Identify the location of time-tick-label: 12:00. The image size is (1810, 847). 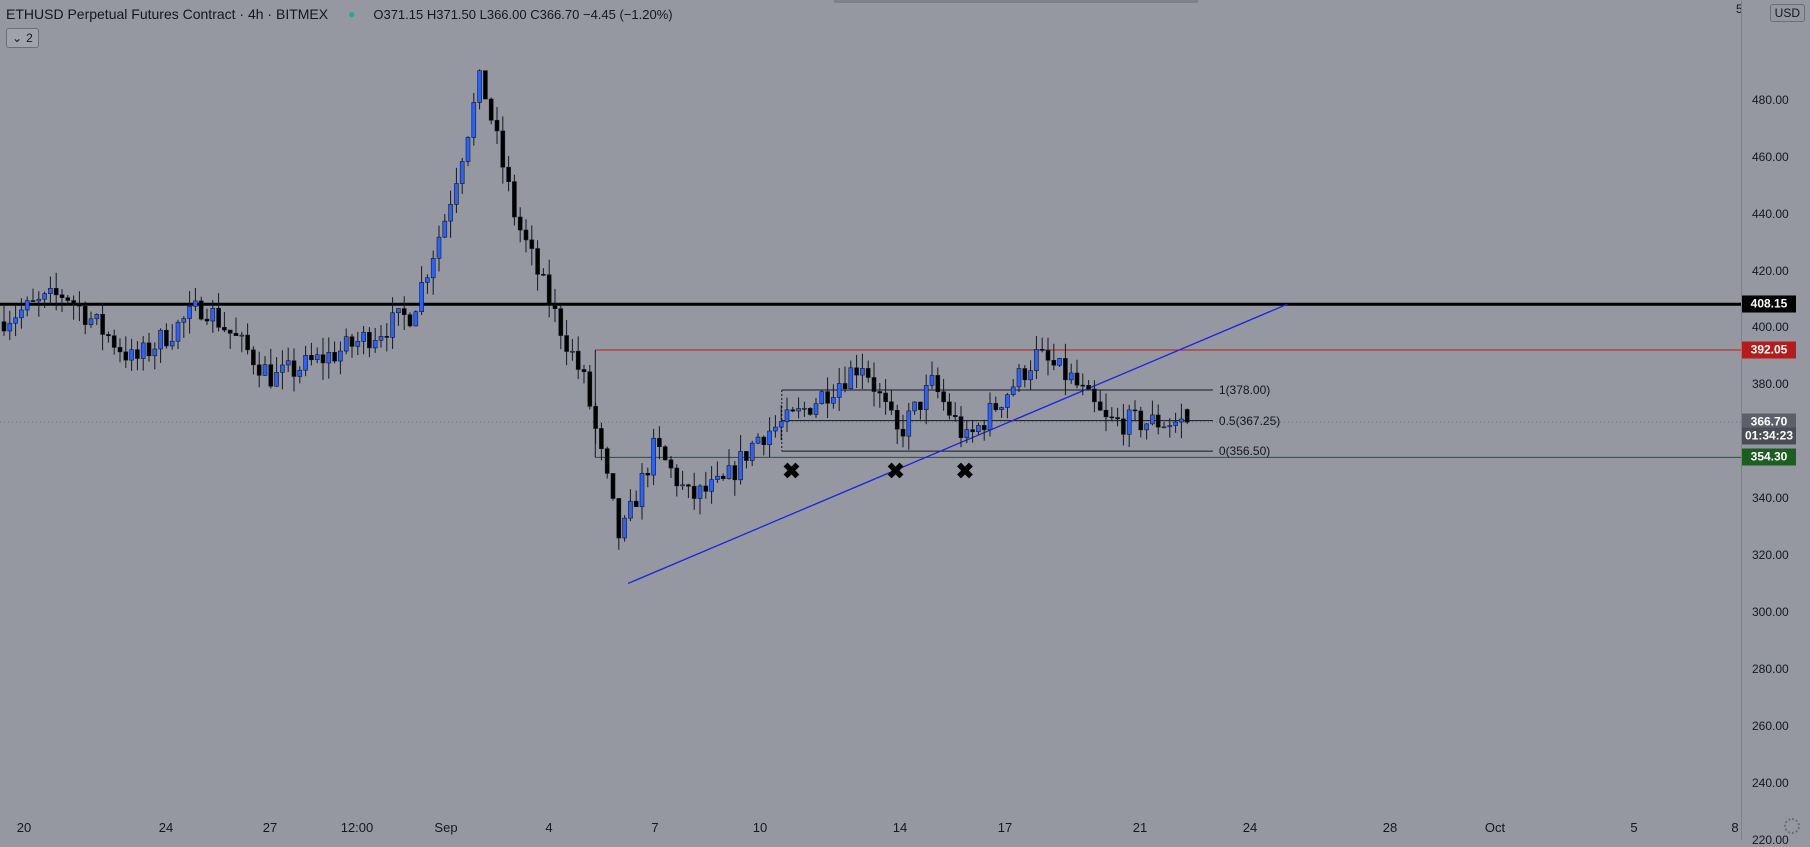
(357, 827).